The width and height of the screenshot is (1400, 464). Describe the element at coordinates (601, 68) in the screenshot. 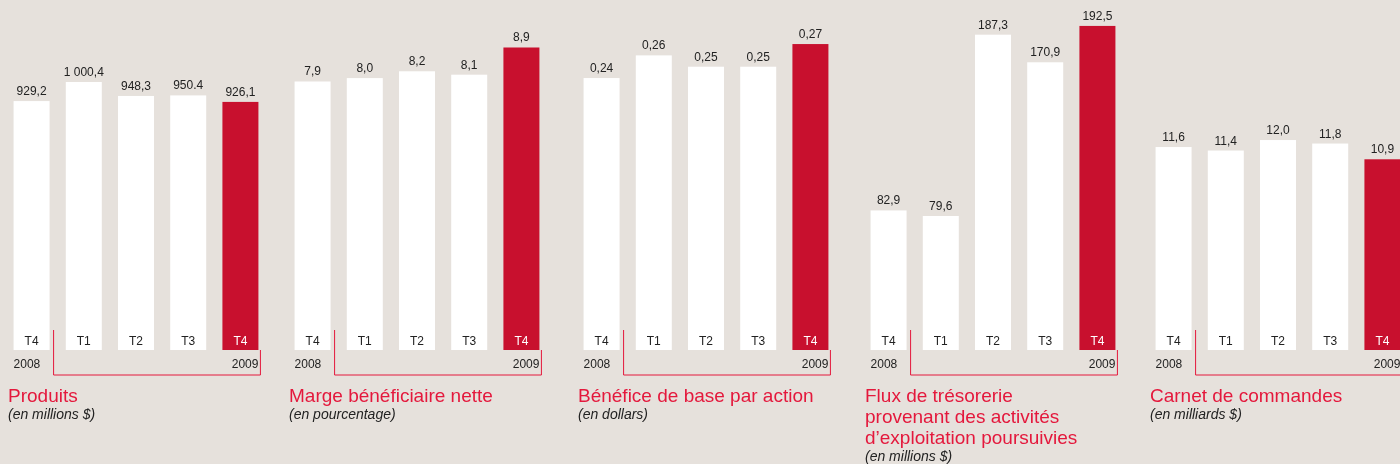

I see `data-label: 0,24` at that location.